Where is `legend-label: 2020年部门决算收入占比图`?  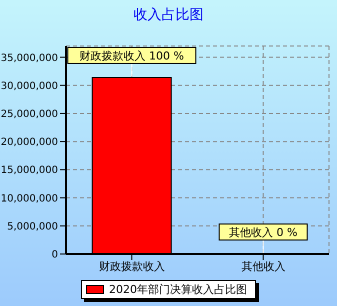 legend-label: 2020年部门决算收入占比图 is located at coordinates (178, 289).